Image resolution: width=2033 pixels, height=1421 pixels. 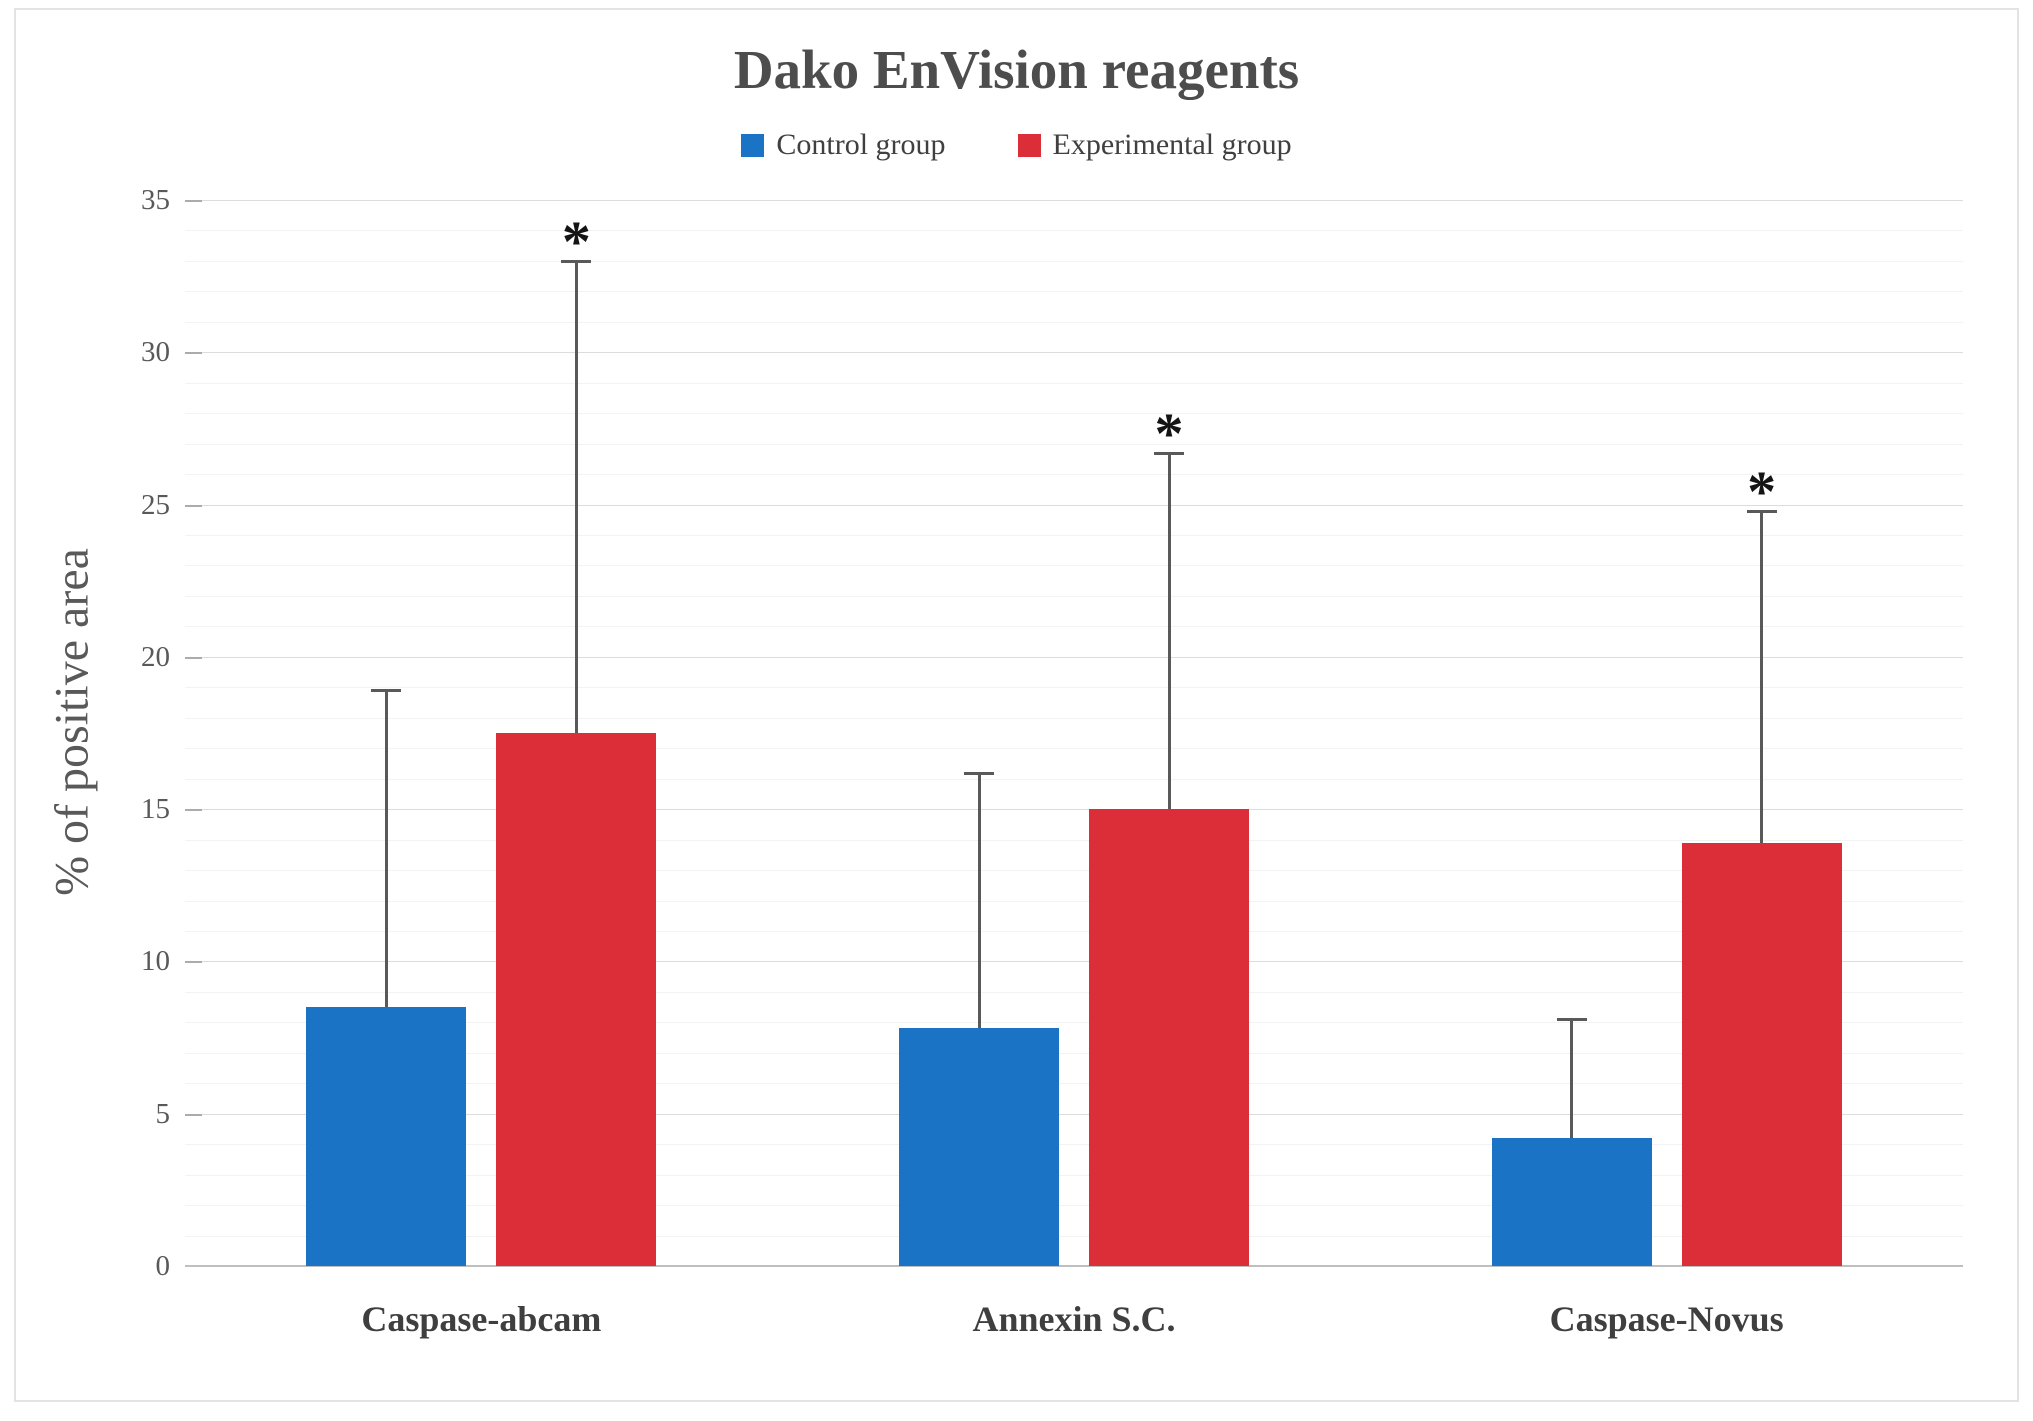 What do you see at coordinates (576, 999) in the screenshot?
I see `bar-experimental-group-caspase-abcam` at bounding box center [576, 999].